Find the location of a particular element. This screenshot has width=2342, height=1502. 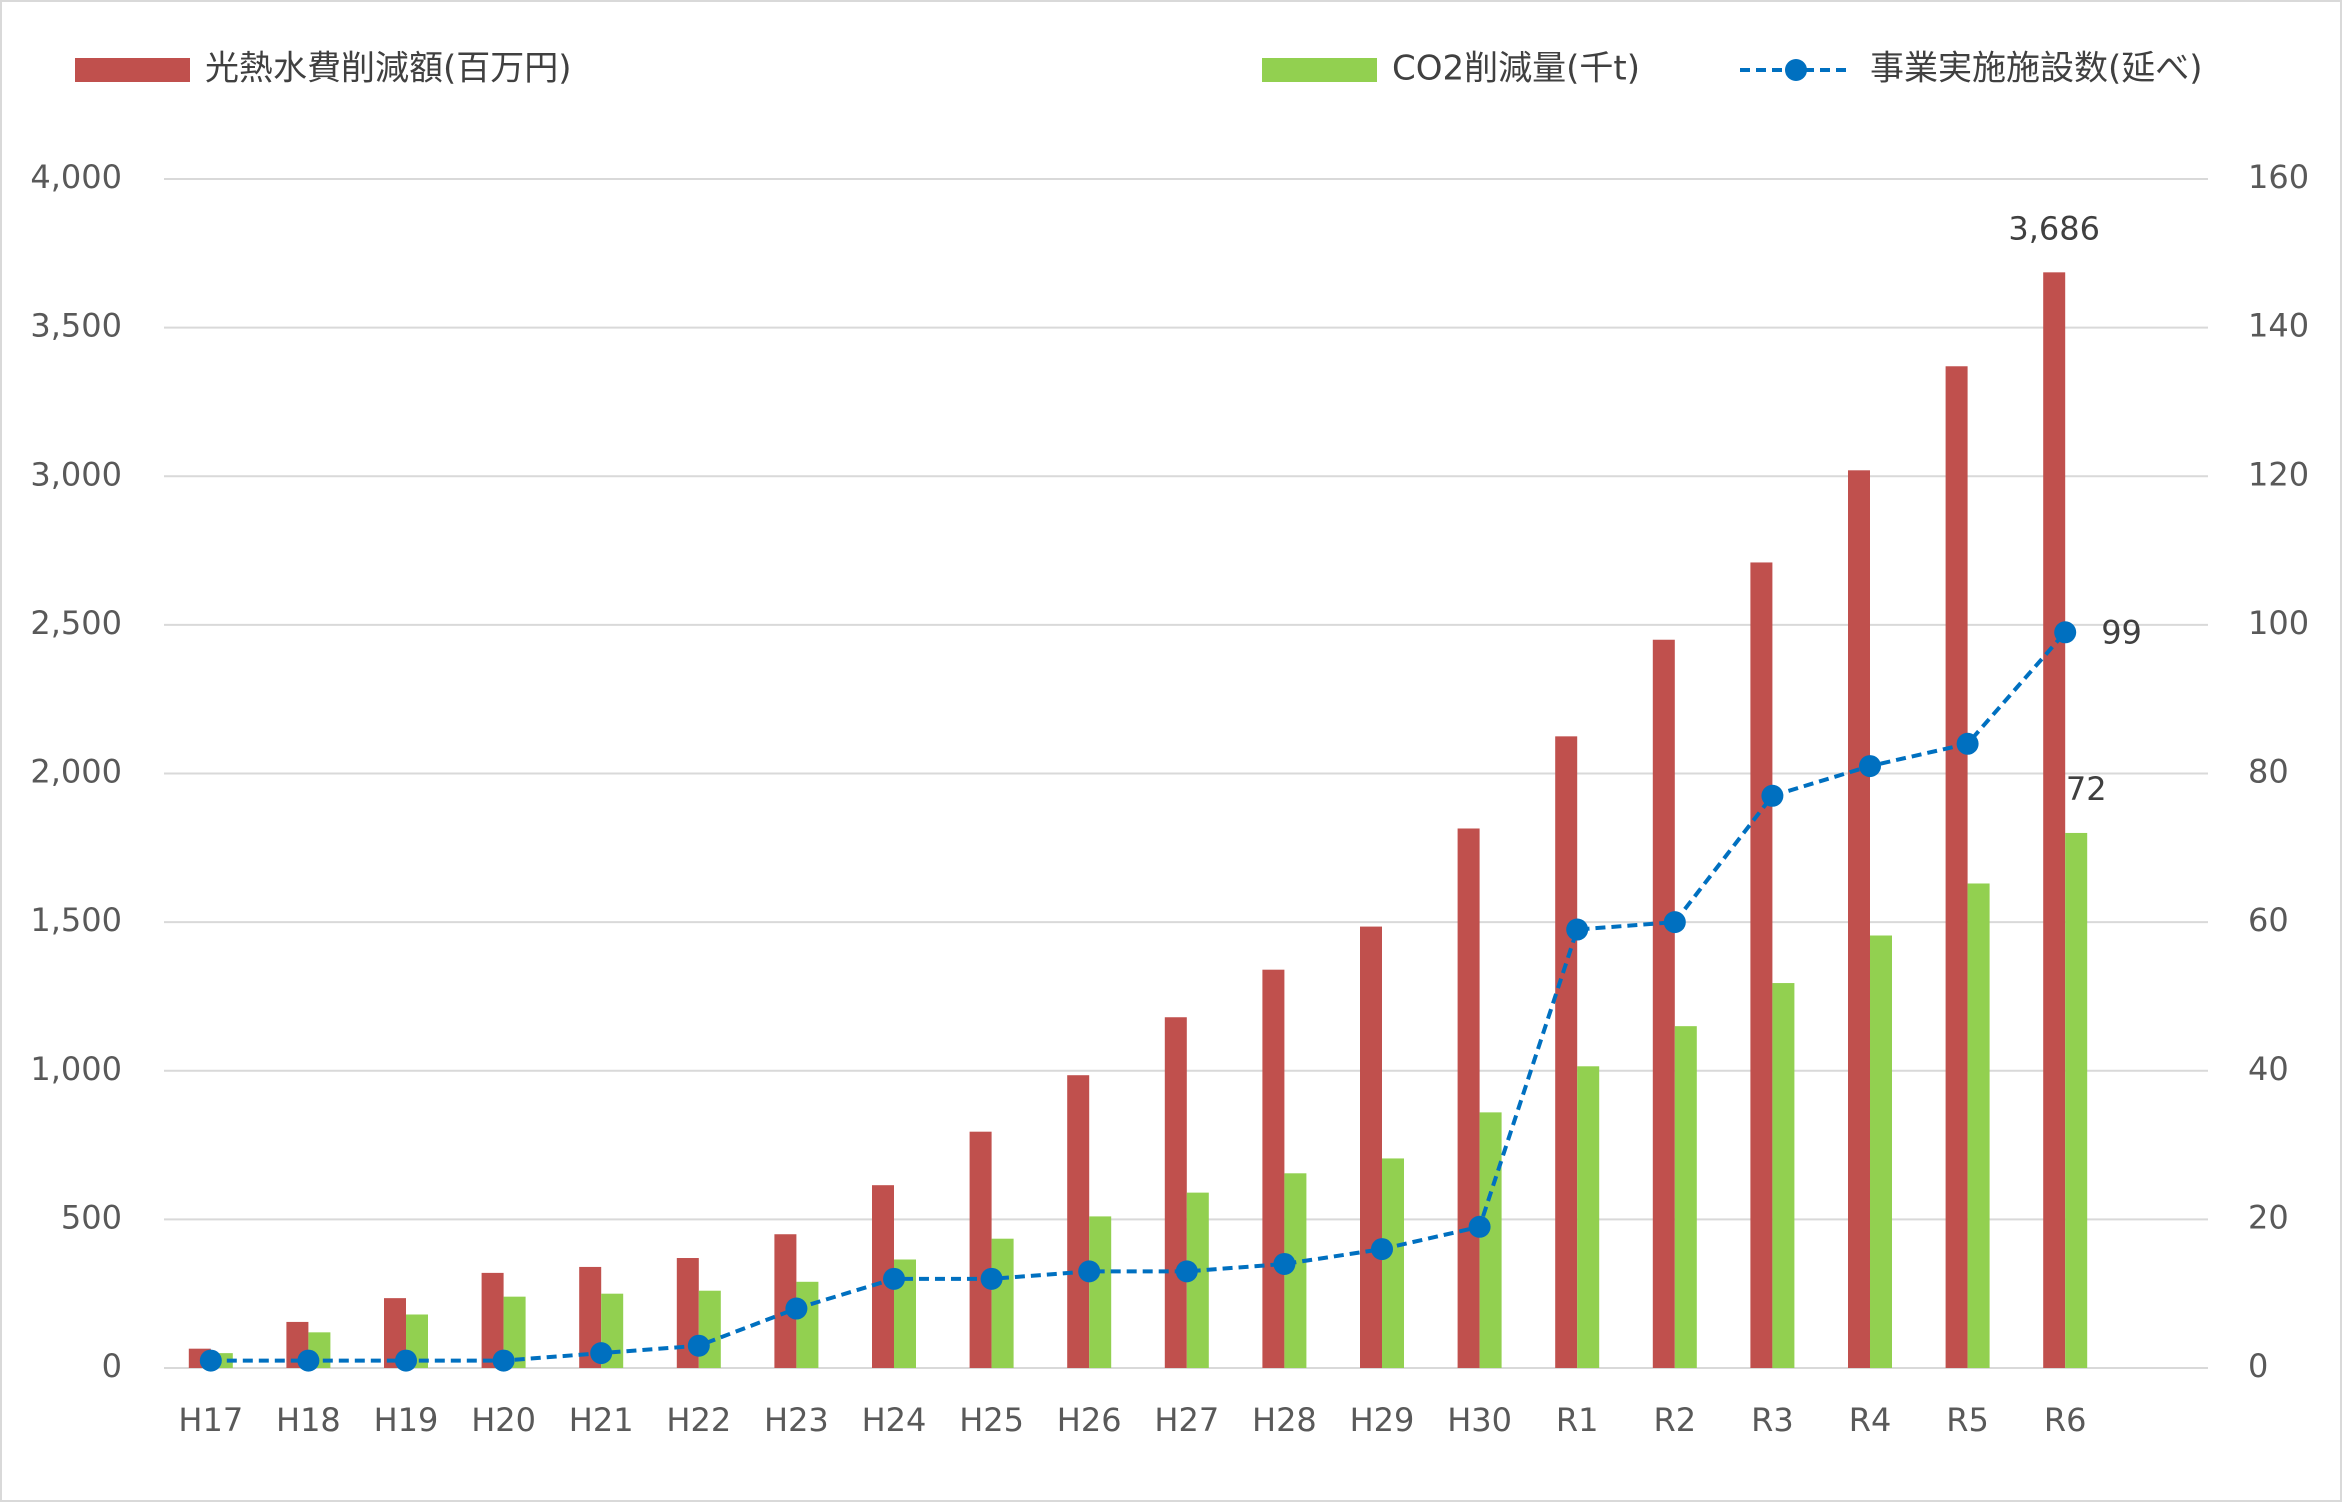

y-tick-label: 3,500 is located at coordinates (76, 326).